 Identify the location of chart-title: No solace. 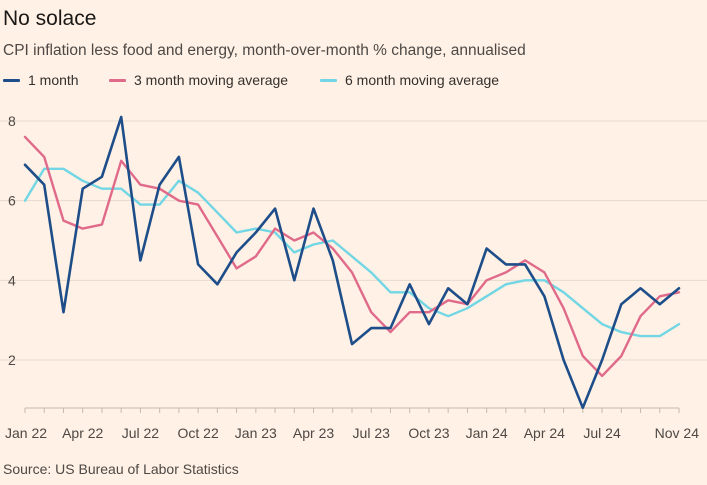
(50, 18).